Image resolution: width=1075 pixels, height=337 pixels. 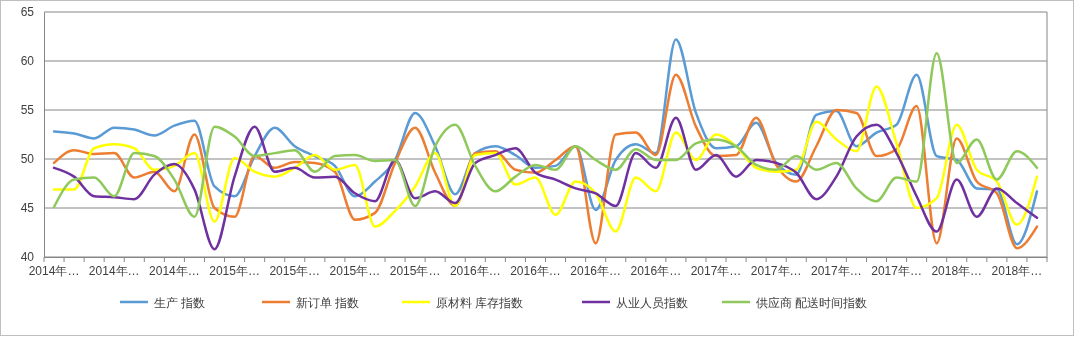 I want to click on legend-label: 生产 指数, so click(x=180, y=302).